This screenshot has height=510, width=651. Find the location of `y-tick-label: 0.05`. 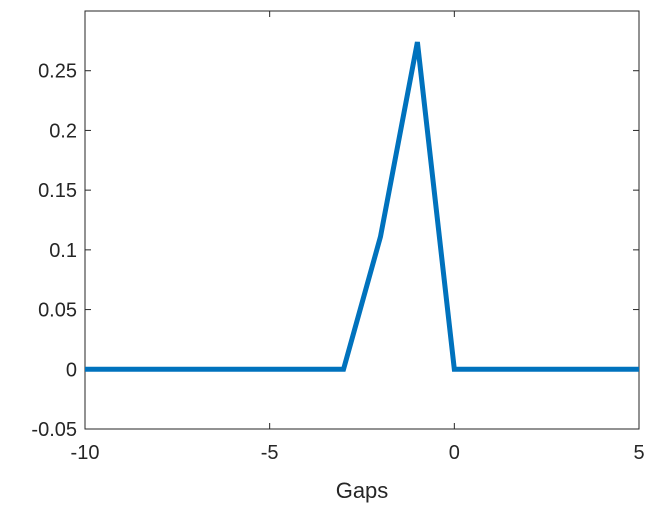

y-tick-label: 0.05 is located at coordinates (57, 311).